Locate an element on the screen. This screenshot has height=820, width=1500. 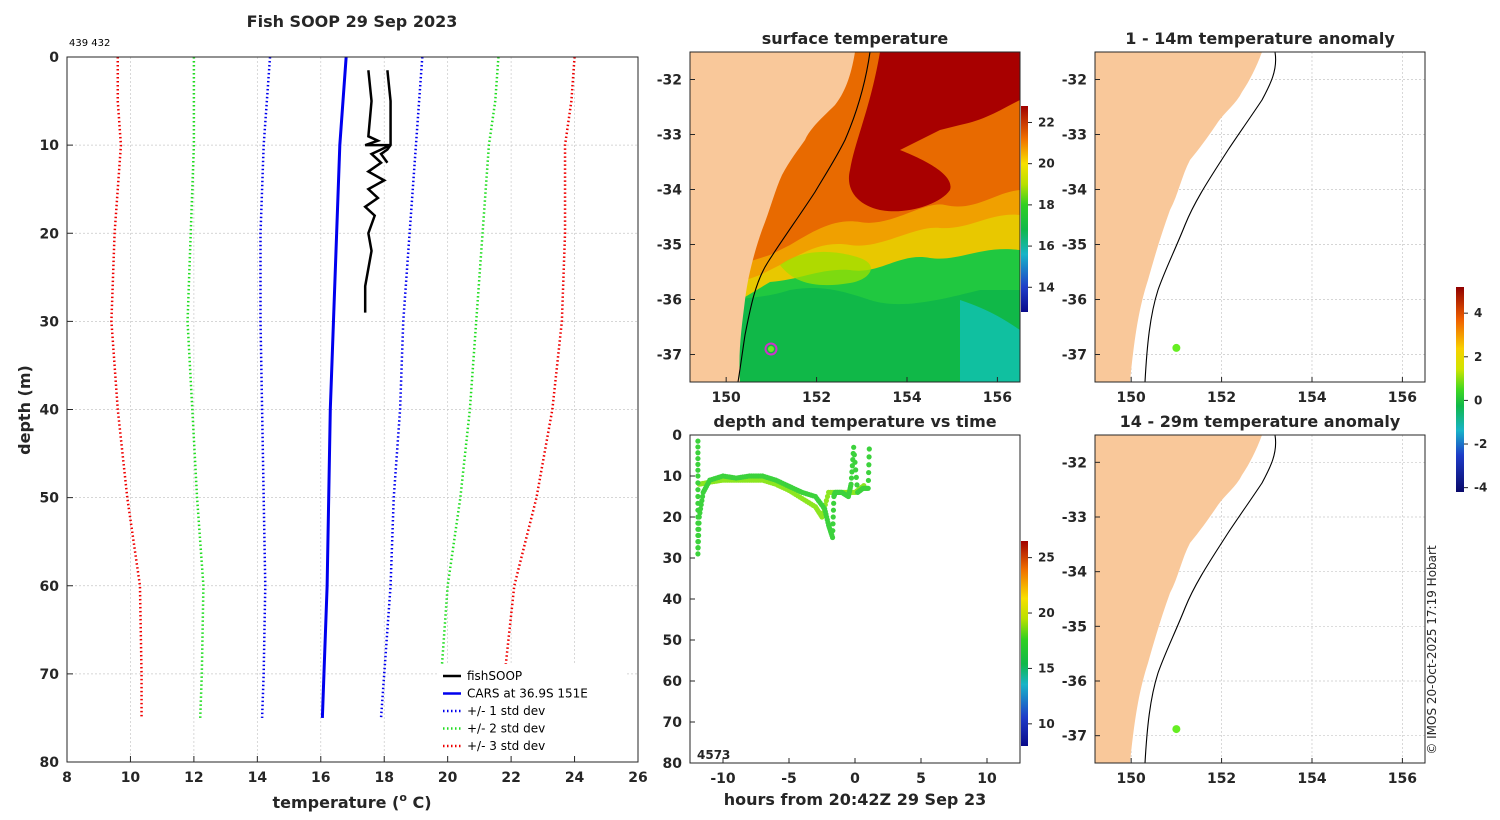
ts-xtick-label-2: 0 is located at coordinates (855, 779).